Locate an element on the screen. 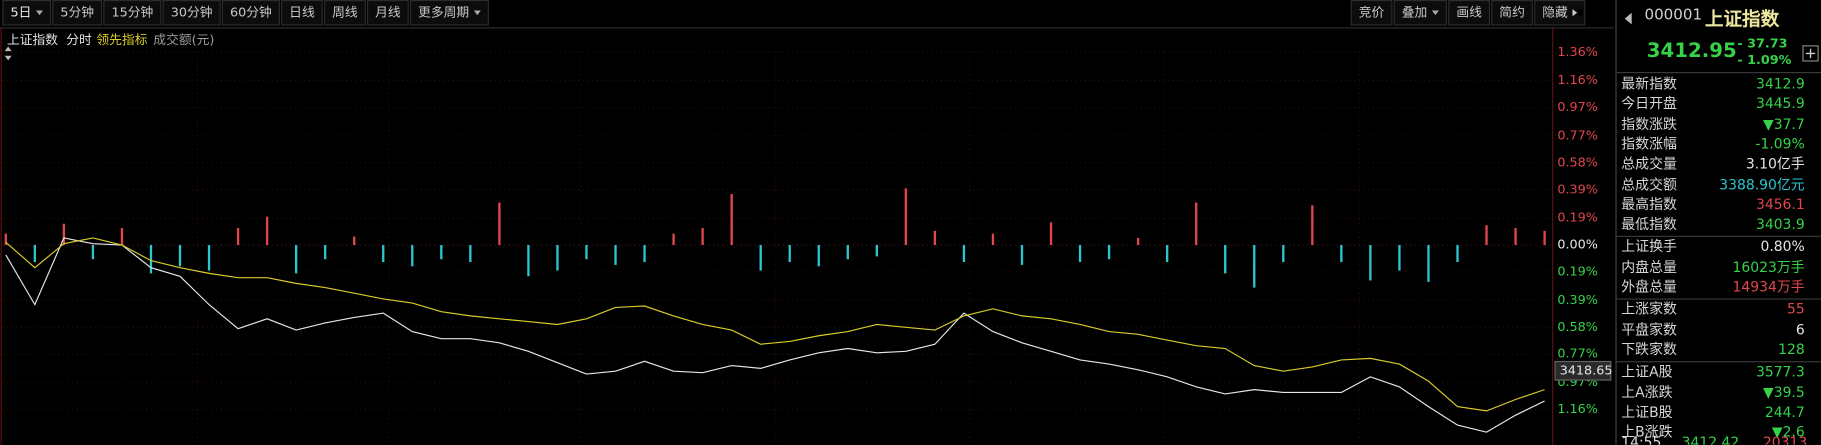 Image resolution: width=1821 pixels, height=445 pixels. add-button is located at coordinates (1810, 53).